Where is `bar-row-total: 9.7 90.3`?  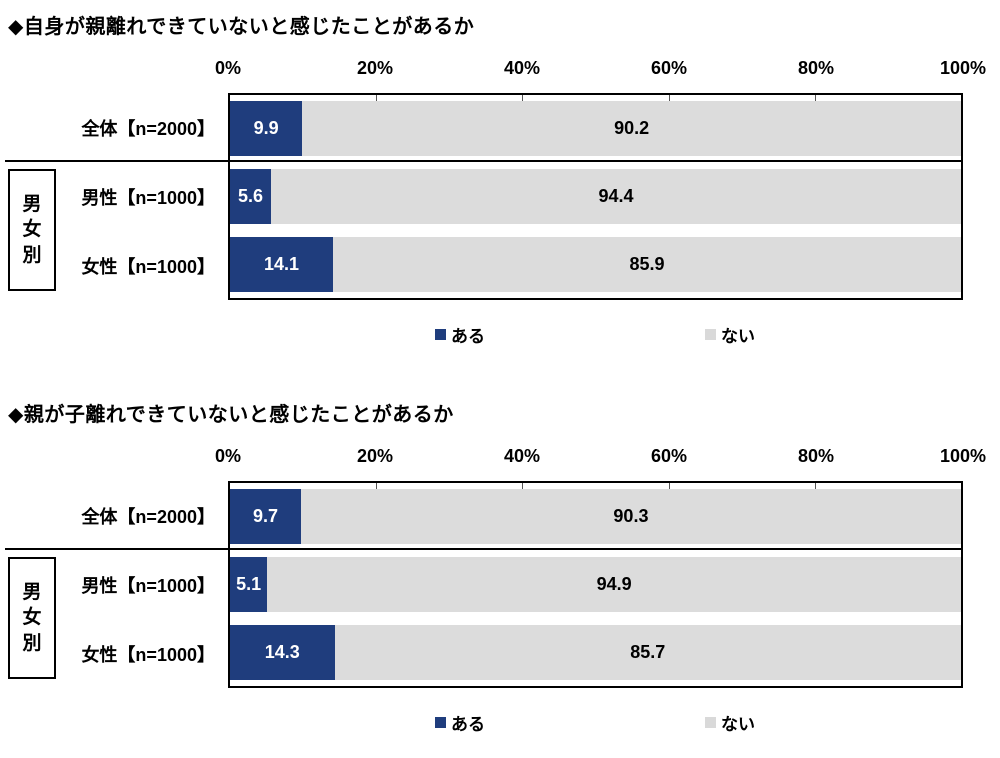
bar-row-total: 9.7 90.3 is located at coordinates (595, 517).